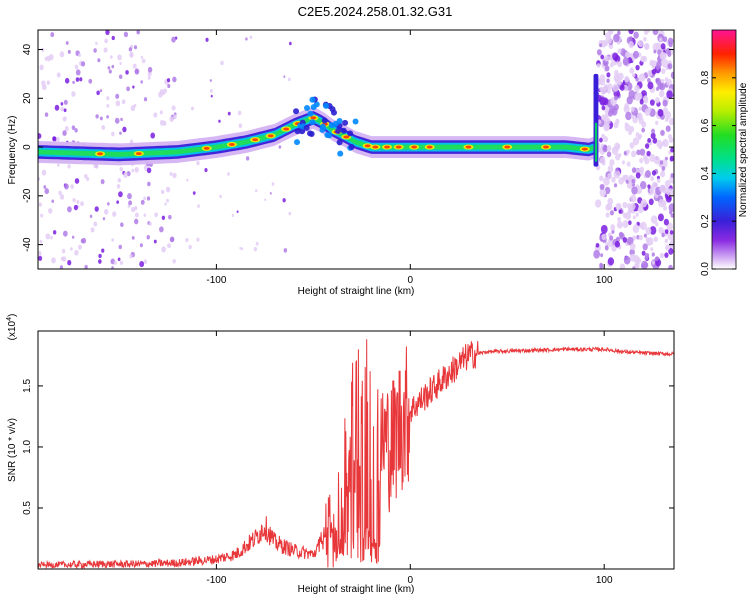 This screenshot has width=750, height=600. Describe the element at coordinates (705, 269) in the screenshot. I see `colorbar-tick-label: 0.0` at that location.